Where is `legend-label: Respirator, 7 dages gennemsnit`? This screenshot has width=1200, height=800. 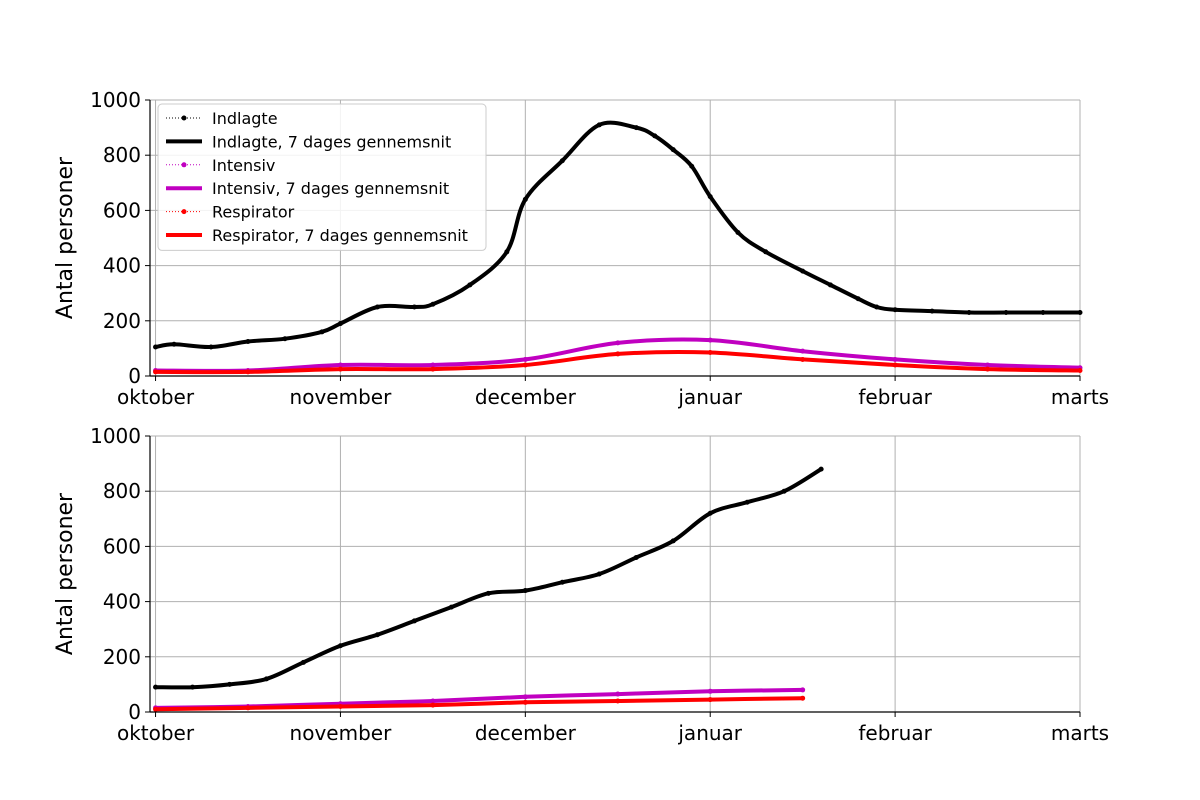
legend-label: Respirator, 7 dages gennemsnit is located at coordinates (340, 235).